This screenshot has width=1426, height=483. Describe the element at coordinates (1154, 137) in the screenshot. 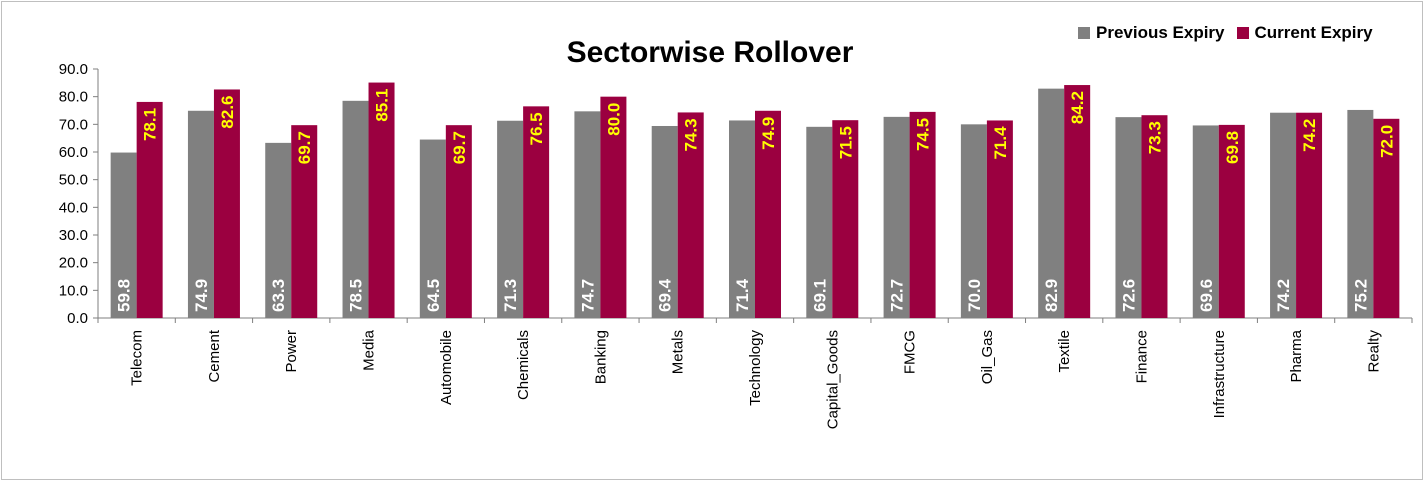

I see `data-label-current: 73.3` at that location.